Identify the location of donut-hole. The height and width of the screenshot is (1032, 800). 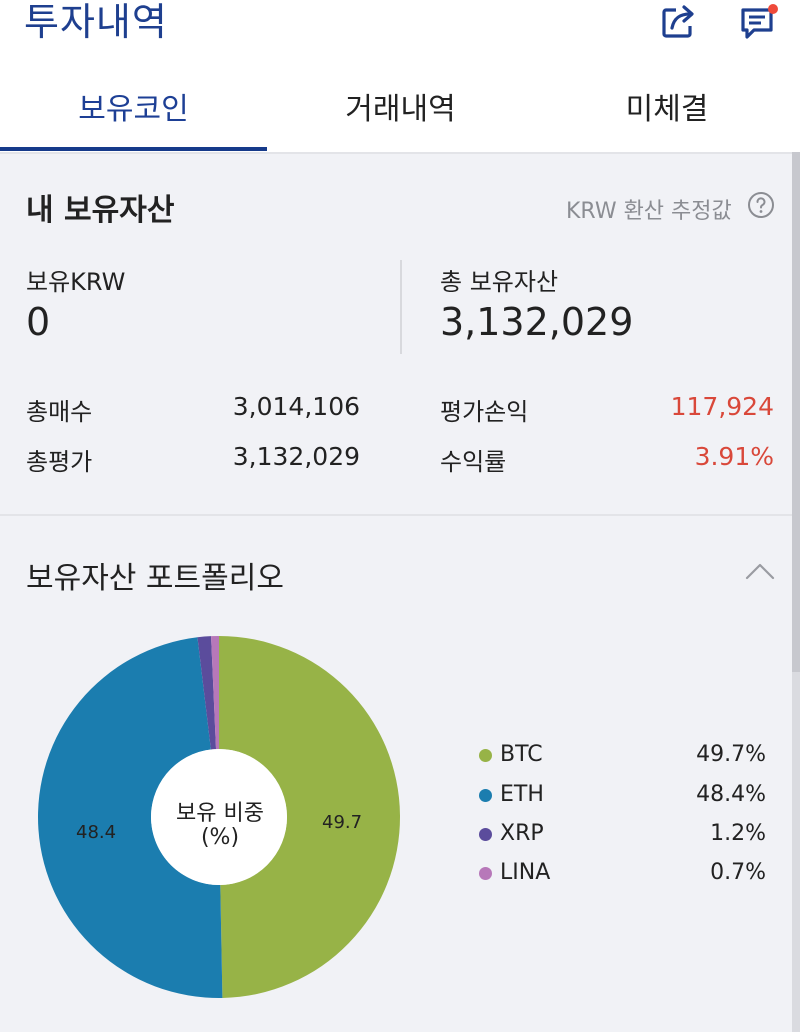
(219, 817).